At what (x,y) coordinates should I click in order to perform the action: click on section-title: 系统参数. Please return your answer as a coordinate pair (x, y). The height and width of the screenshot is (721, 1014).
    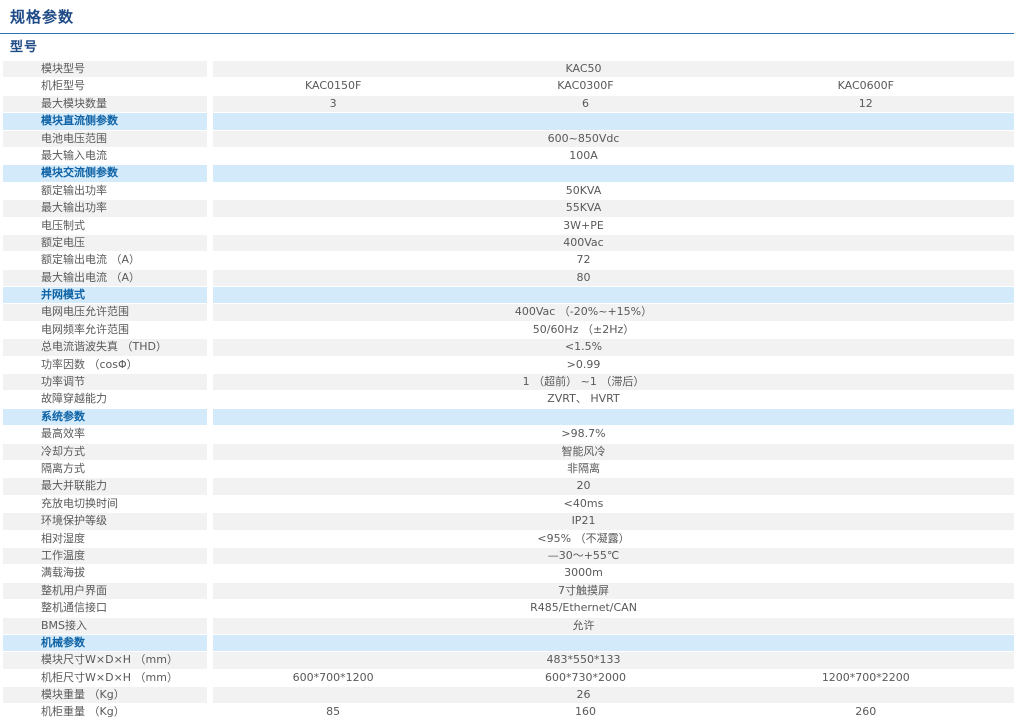
    Looking at the image, I should click on (105, 417).